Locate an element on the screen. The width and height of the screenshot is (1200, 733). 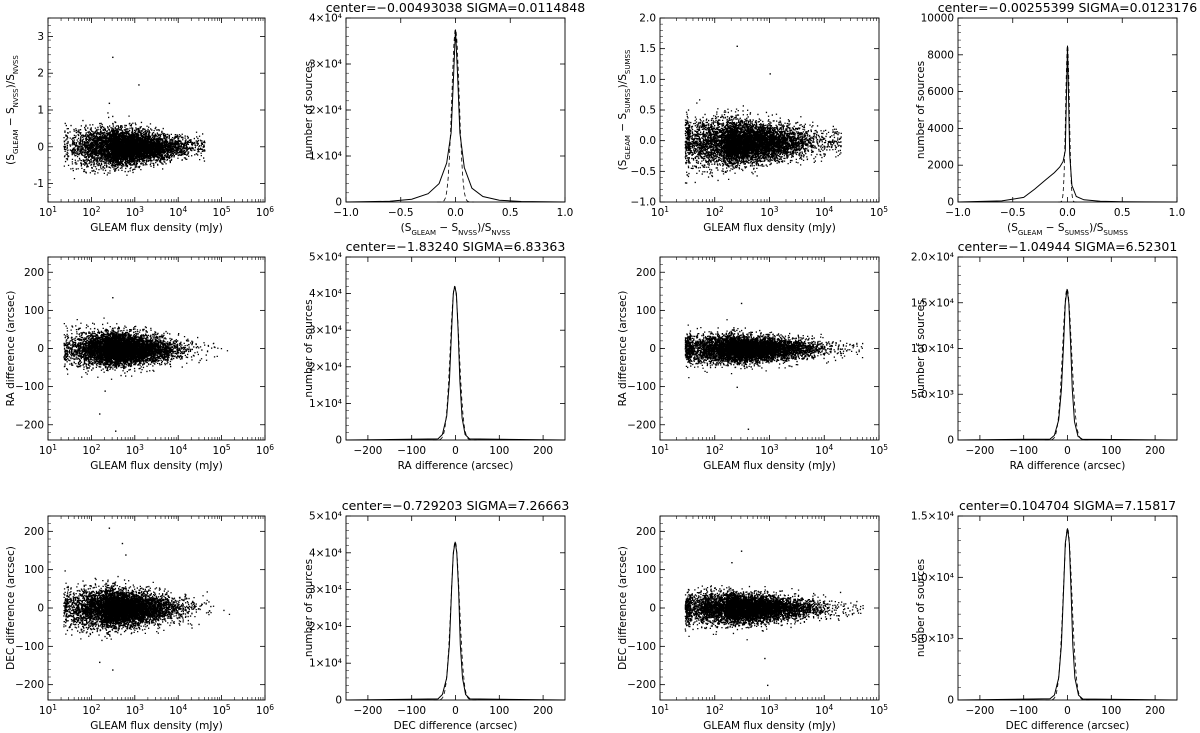
x-axis-label: GLEAM flux density (mJy) is located at coordinates (156, 726).